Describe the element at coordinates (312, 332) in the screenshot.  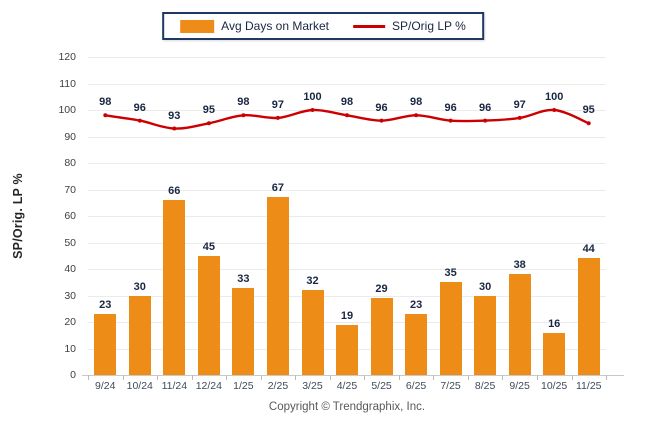
I see `bar-3/25` at that location.